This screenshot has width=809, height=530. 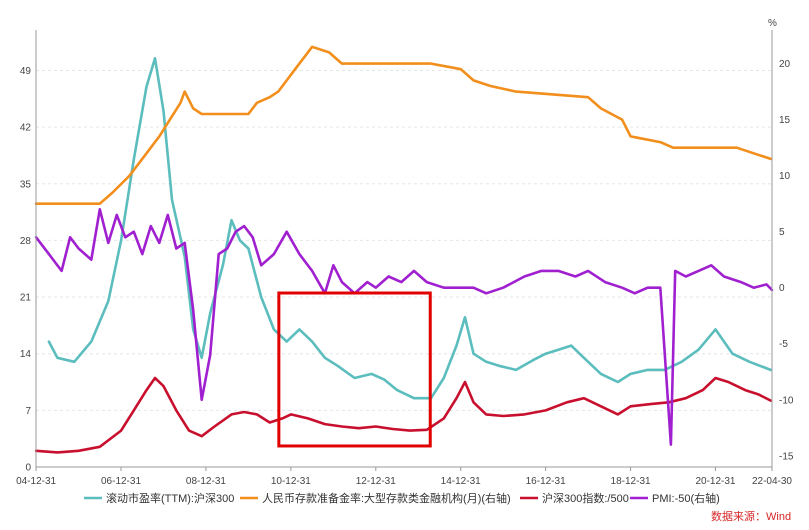 I want to click on left-axis-tick-label: 7, so click(x=28, y=411).